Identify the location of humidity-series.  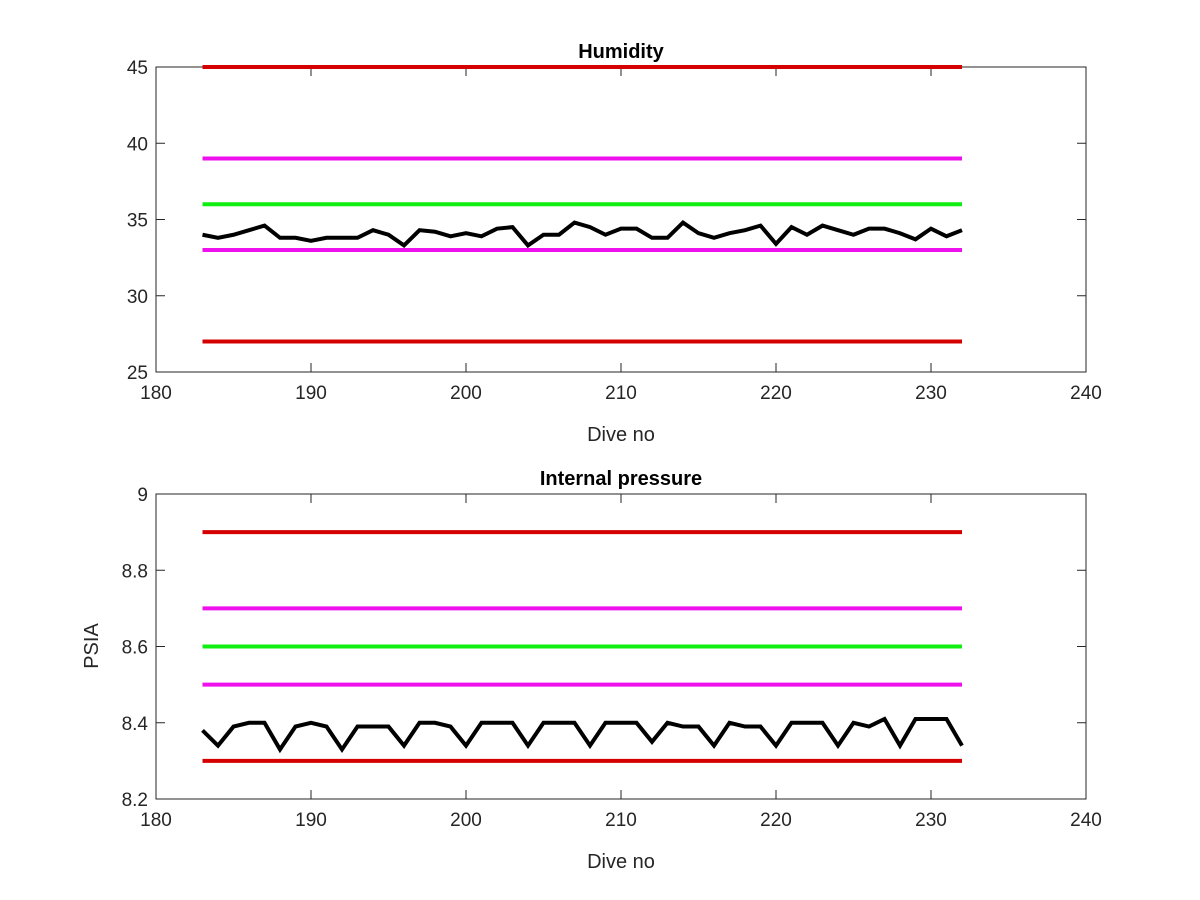
(582, 234).